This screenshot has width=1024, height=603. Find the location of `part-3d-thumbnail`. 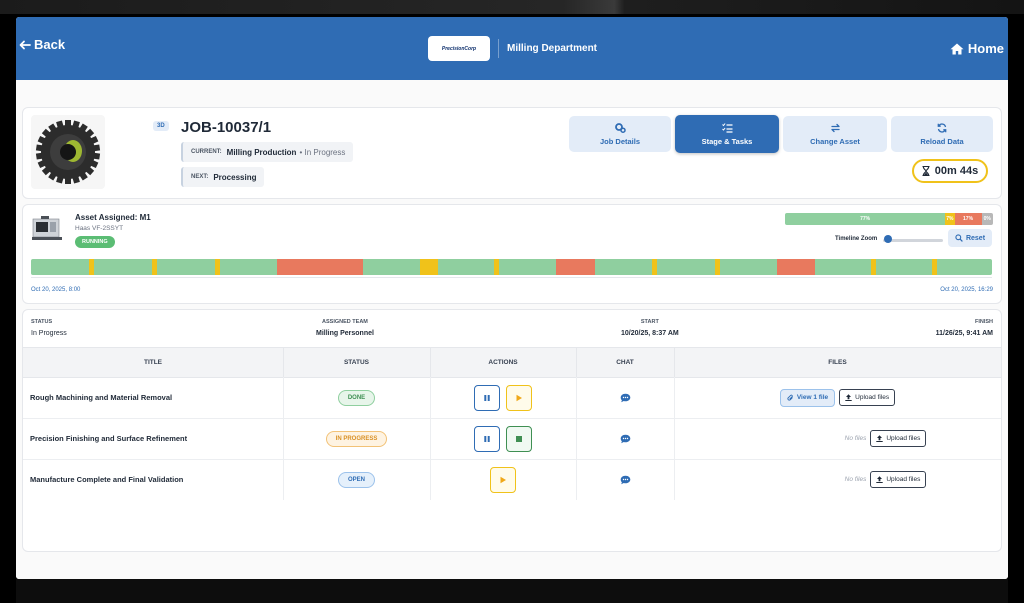

part-3d-thumbnail is located at coordinates (68, 152).